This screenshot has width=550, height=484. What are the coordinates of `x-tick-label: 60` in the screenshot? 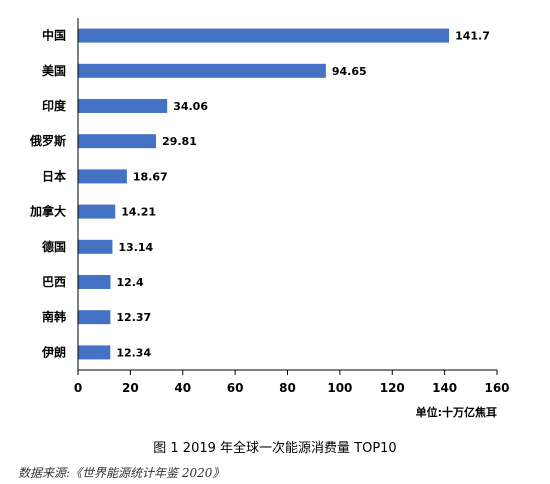 It's located at (235, 388).